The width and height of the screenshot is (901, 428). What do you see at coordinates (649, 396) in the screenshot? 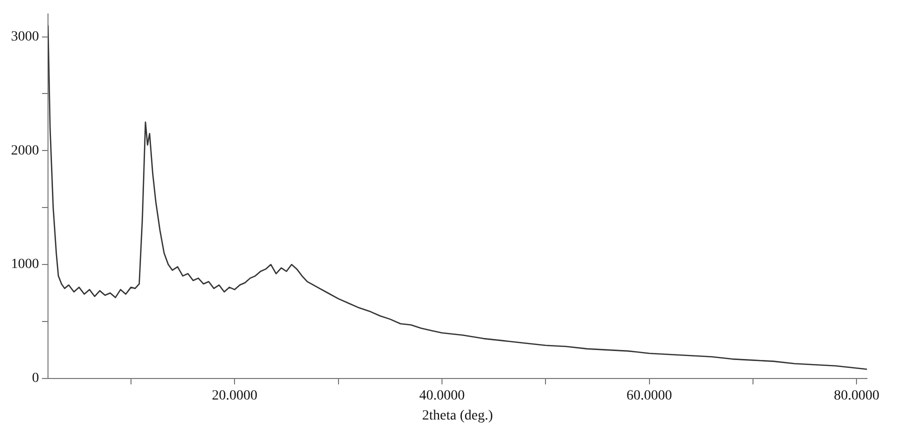
I see `x-tick-label: 60.0000` at bounding box center [649, 396].